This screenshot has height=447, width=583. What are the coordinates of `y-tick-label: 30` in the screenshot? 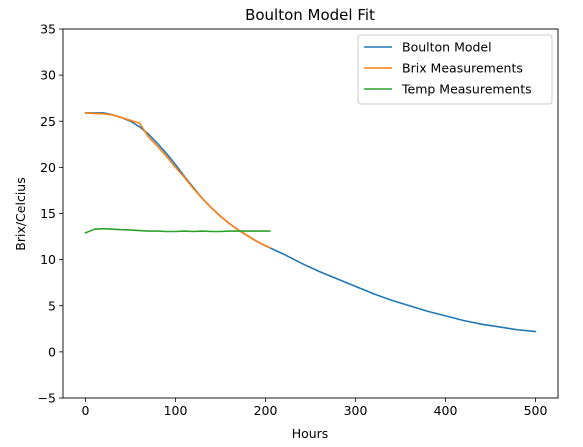 It's located at (48, 75).